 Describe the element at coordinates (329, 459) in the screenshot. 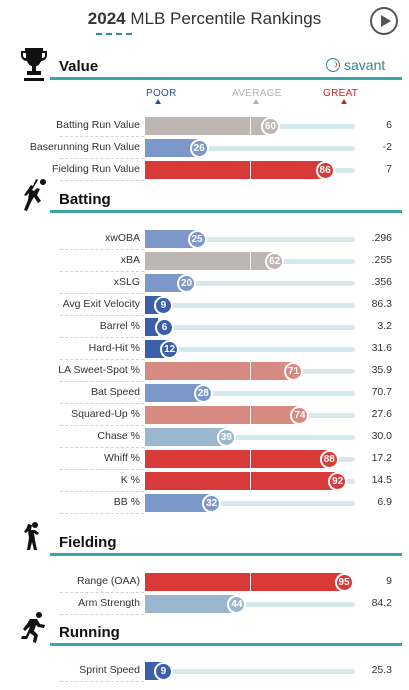

I see `percentile-bubble: 88` at that location.